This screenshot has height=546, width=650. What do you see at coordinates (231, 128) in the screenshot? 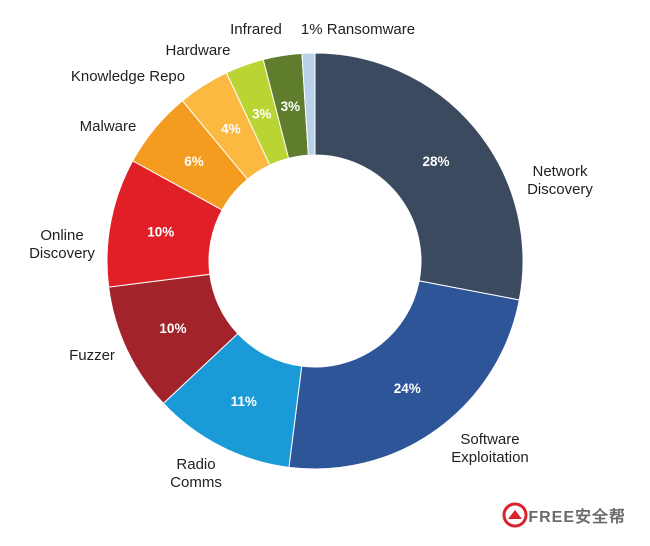
I see `percent-label: 4%` at bounding box center [231, 128].